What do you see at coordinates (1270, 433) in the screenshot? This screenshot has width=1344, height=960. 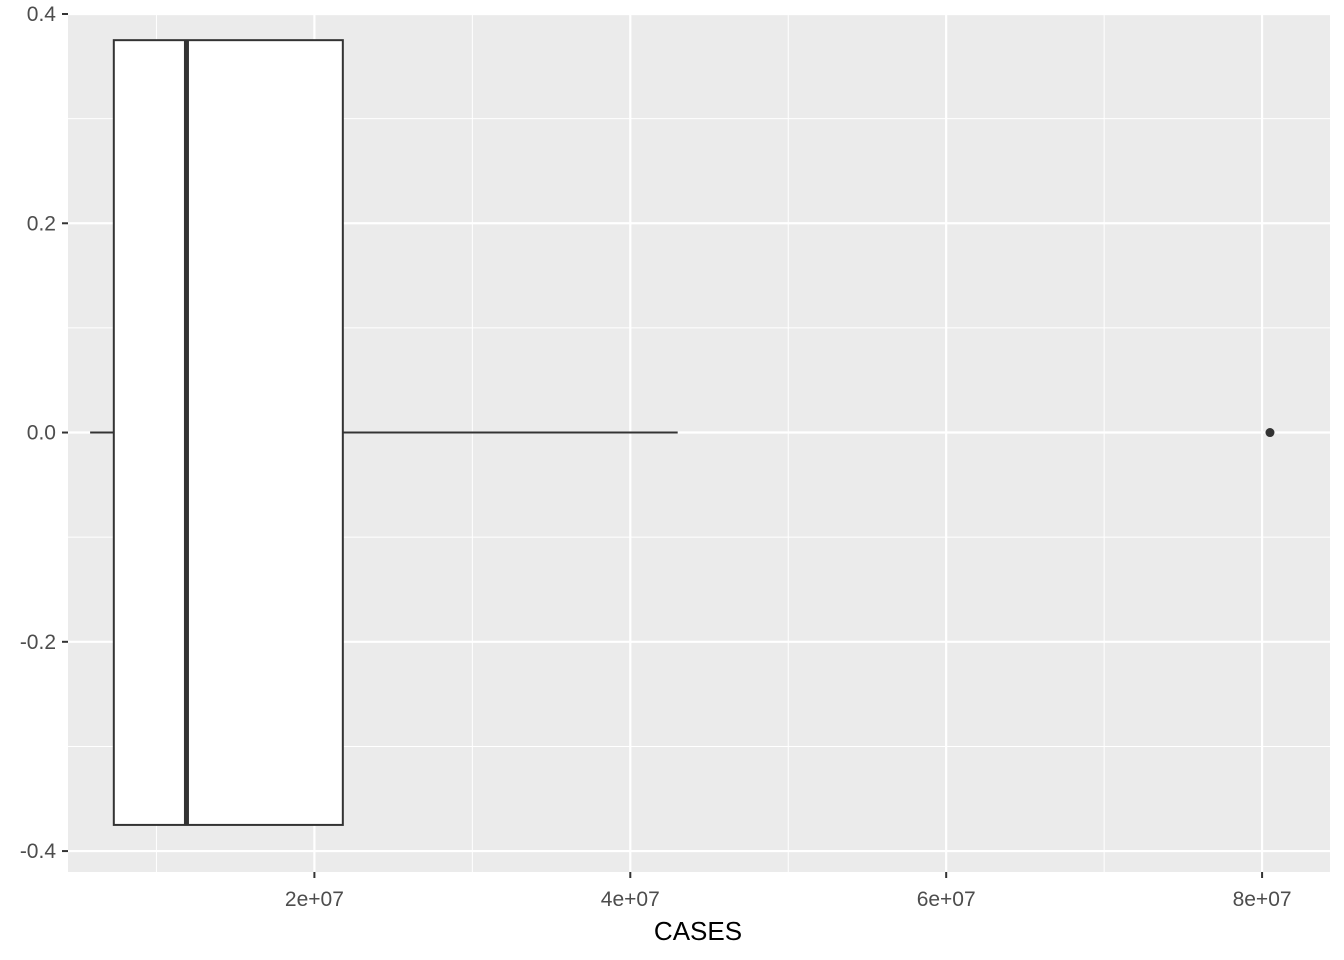 I see `outlier-point` at bounding box center [1270, 433].